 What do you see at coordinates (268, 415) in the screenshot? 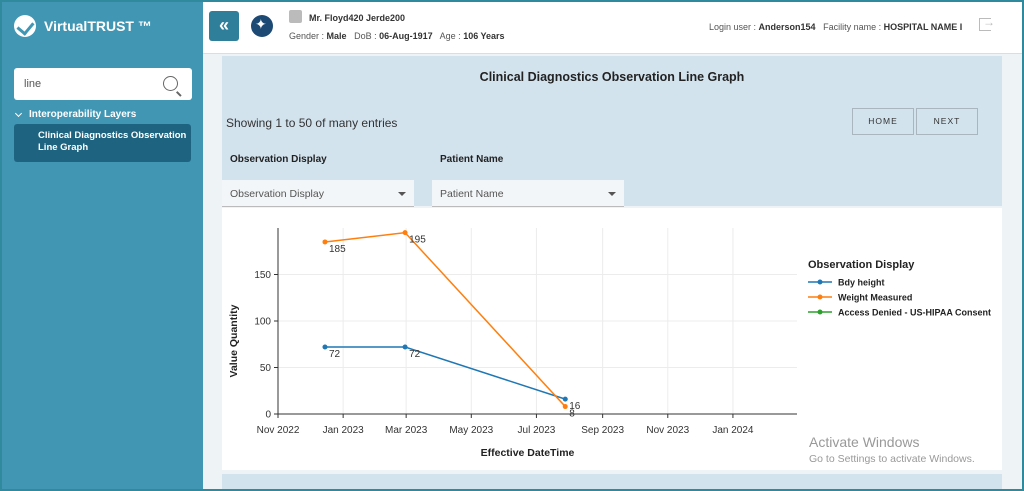
I see `y-tick-label: 0` at bounding box center [268, 415].